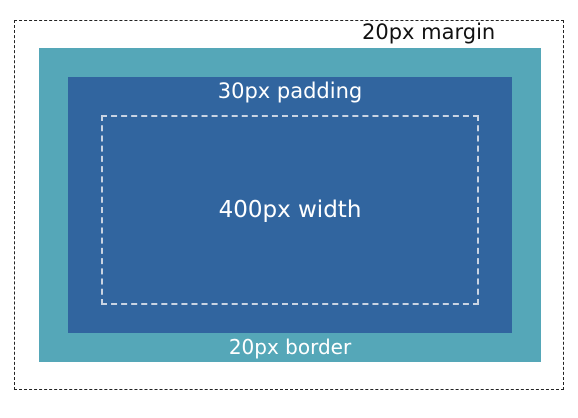 The height and width of the screenshot is (418, 578). What do you see at coordinates (290, 91) in the screenshot?
I see `padding-label: 30px padding` at bounding box center [290, 91].